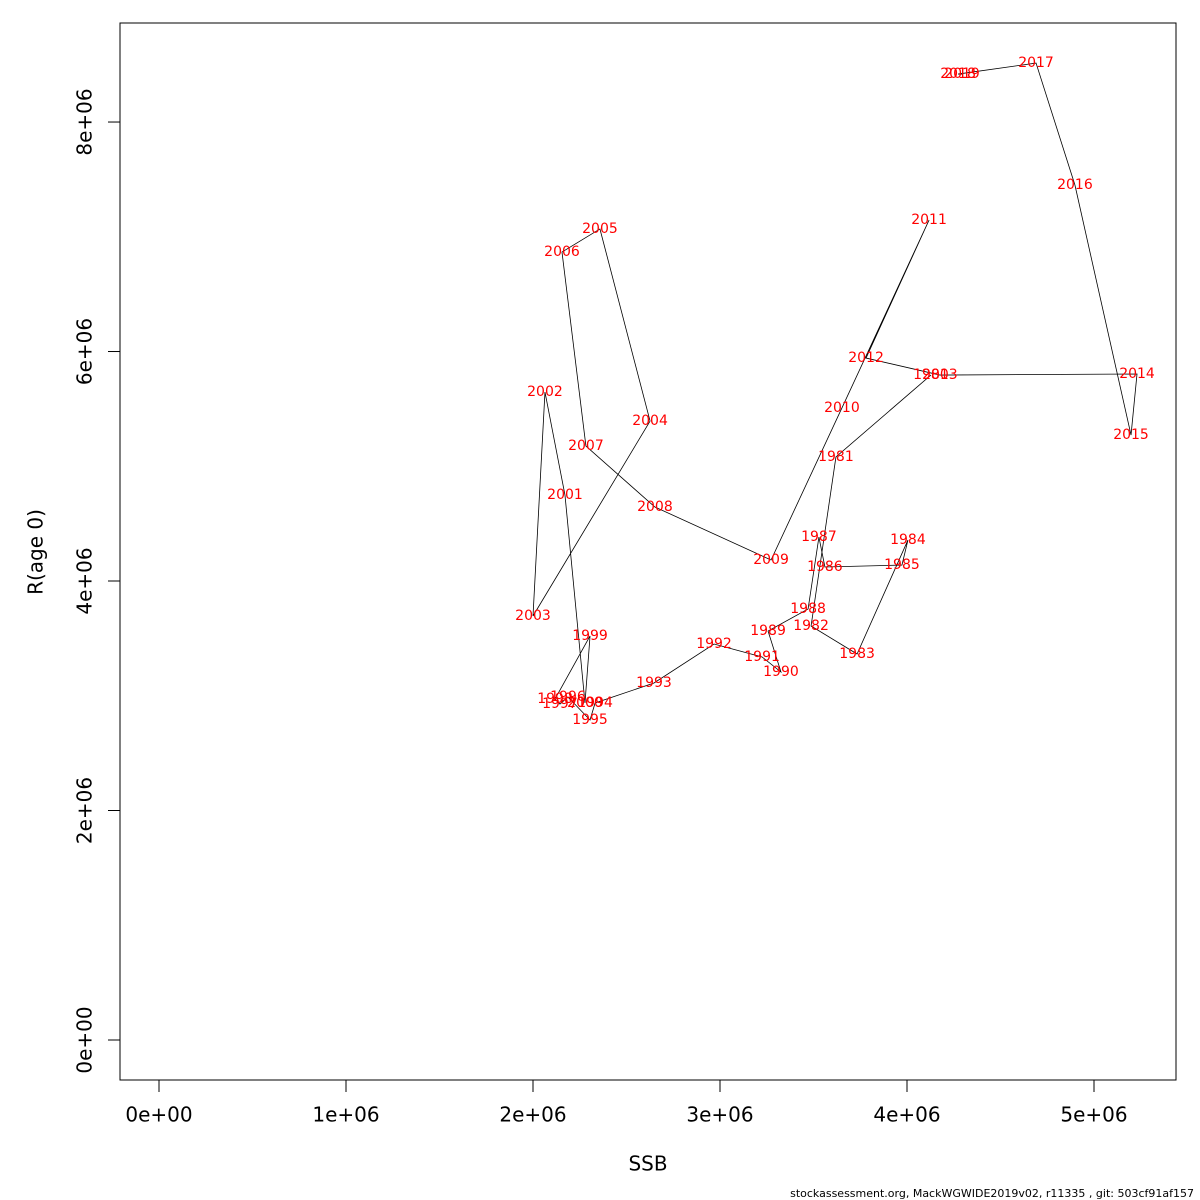 The image size is (1200, 1200). What do you see at coordinates (600, 229) in the screenshot?
I see `year-label: 2005` at bounding box center [600, 229].